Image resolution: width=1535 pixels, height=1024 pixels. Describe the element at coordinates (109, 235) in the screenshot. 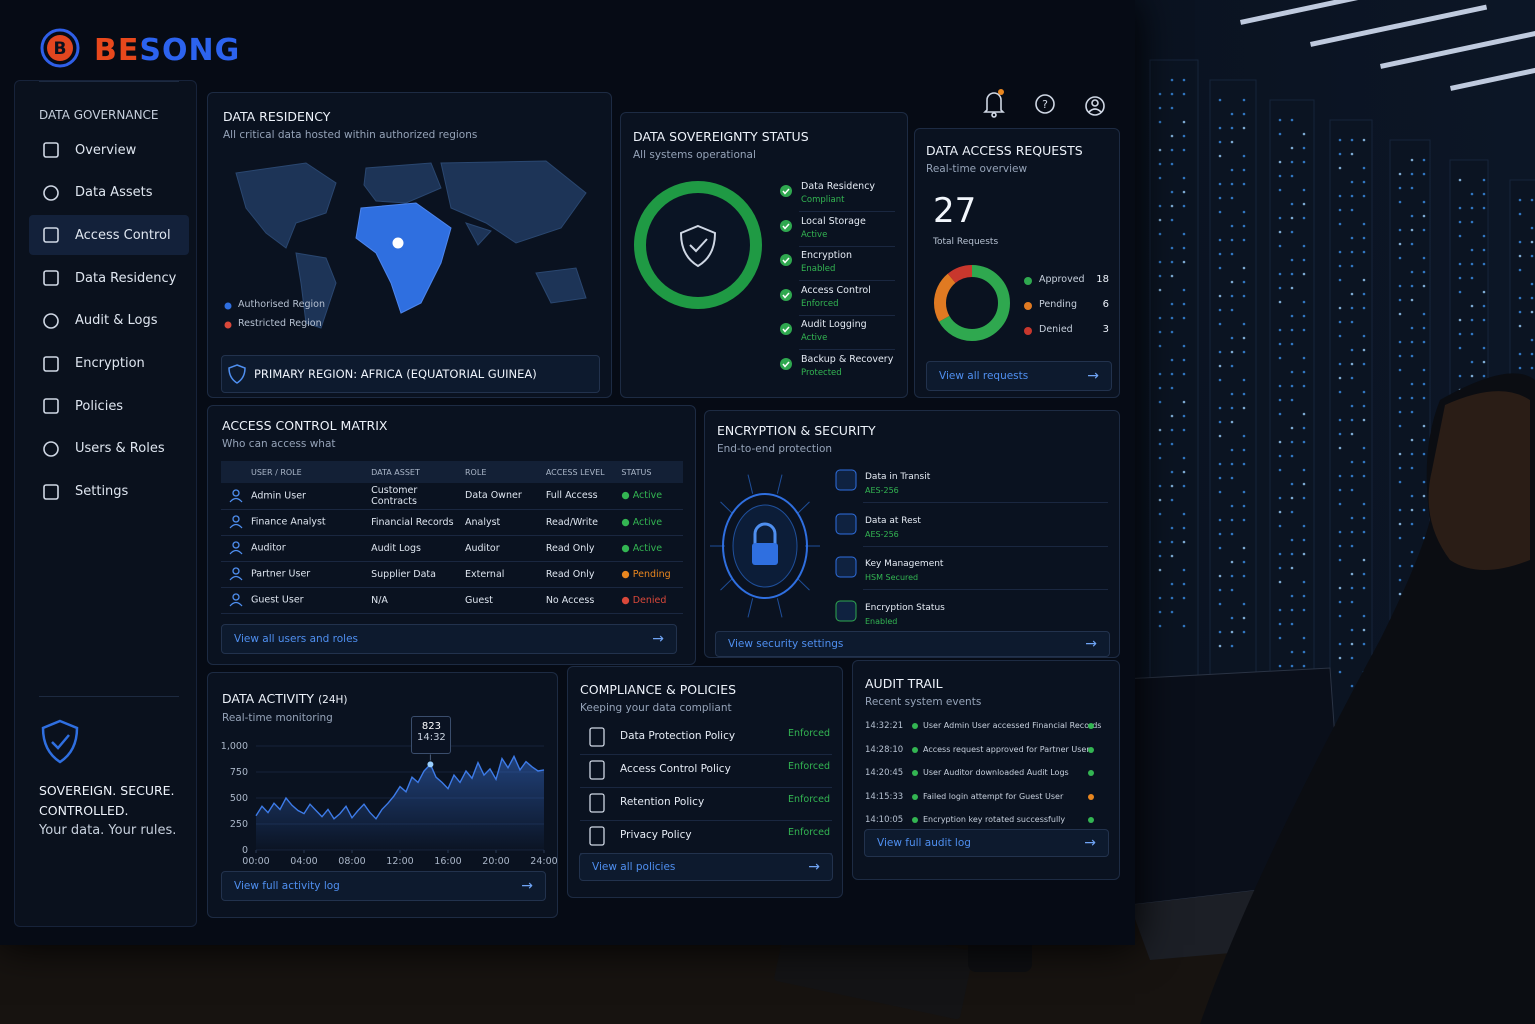

I see `nav-item: Access Control` at that location.